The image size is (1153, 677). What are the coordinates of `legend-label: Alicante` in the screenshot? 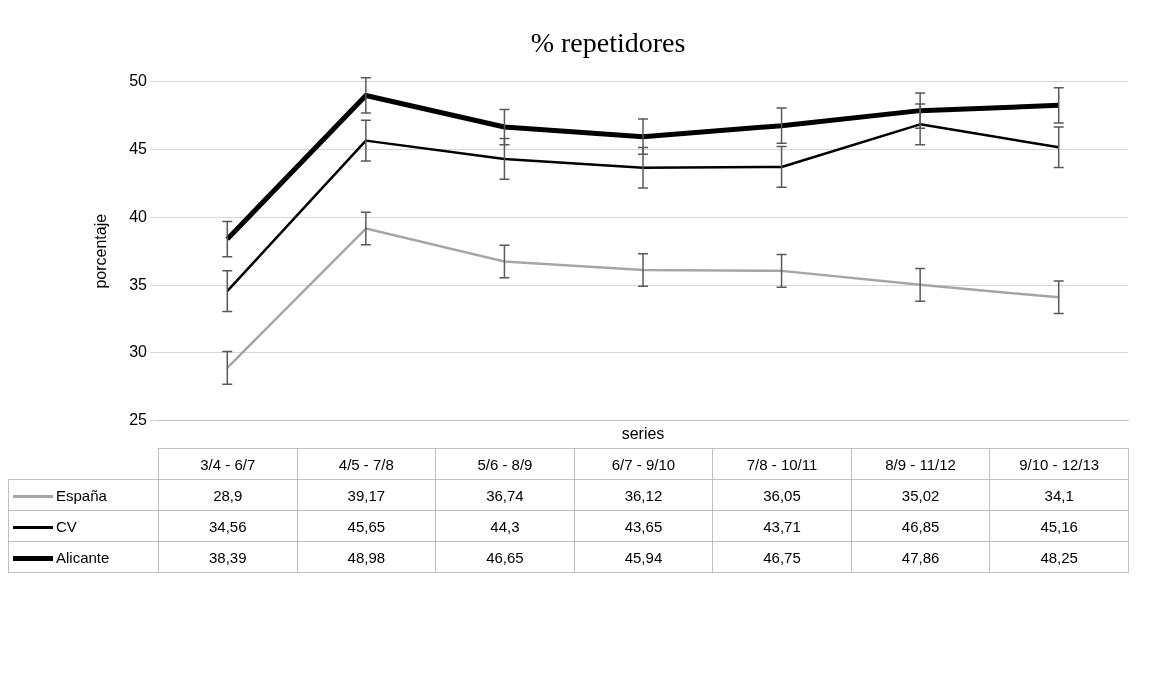 It's located at (83, 557).